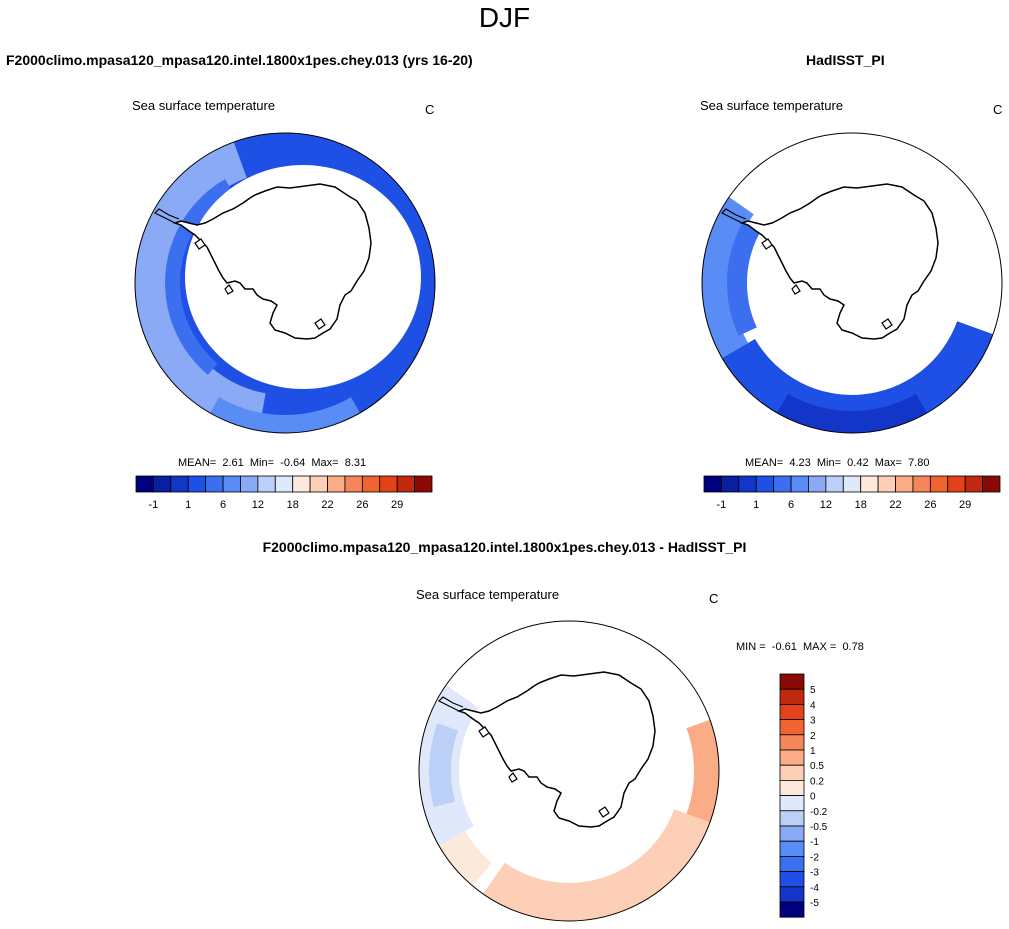  What do you see at coordinates (325, 463) in the screenshot?
I see `panel-1-max-label: Max=` at bounding box center [325, 463].